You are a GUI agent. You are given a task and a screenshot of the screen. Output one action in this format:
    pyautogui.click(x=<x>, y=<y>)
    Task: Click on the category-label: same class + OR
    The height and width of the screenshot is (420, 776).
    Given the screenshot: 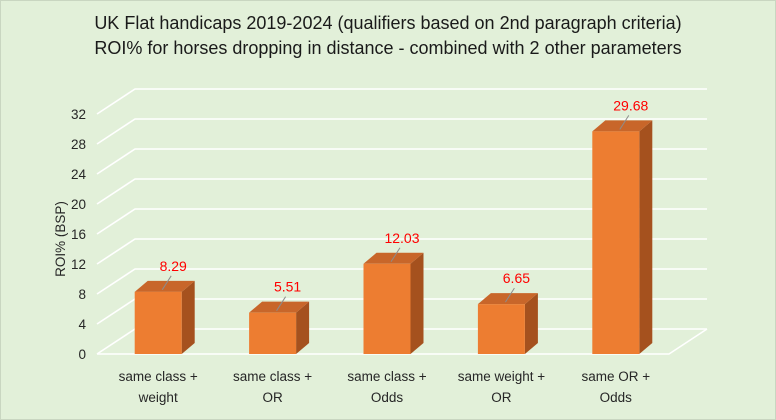 What is the action you would take?
    pyautogui.click(x=272, y=387)
    